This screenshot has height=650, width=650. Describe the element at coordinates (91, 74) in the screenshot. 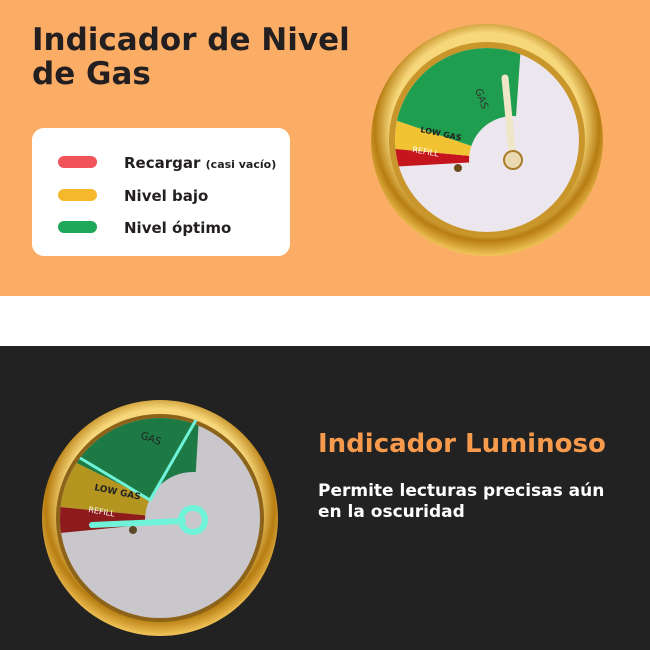

I see `title-line: de Gas` at that location.